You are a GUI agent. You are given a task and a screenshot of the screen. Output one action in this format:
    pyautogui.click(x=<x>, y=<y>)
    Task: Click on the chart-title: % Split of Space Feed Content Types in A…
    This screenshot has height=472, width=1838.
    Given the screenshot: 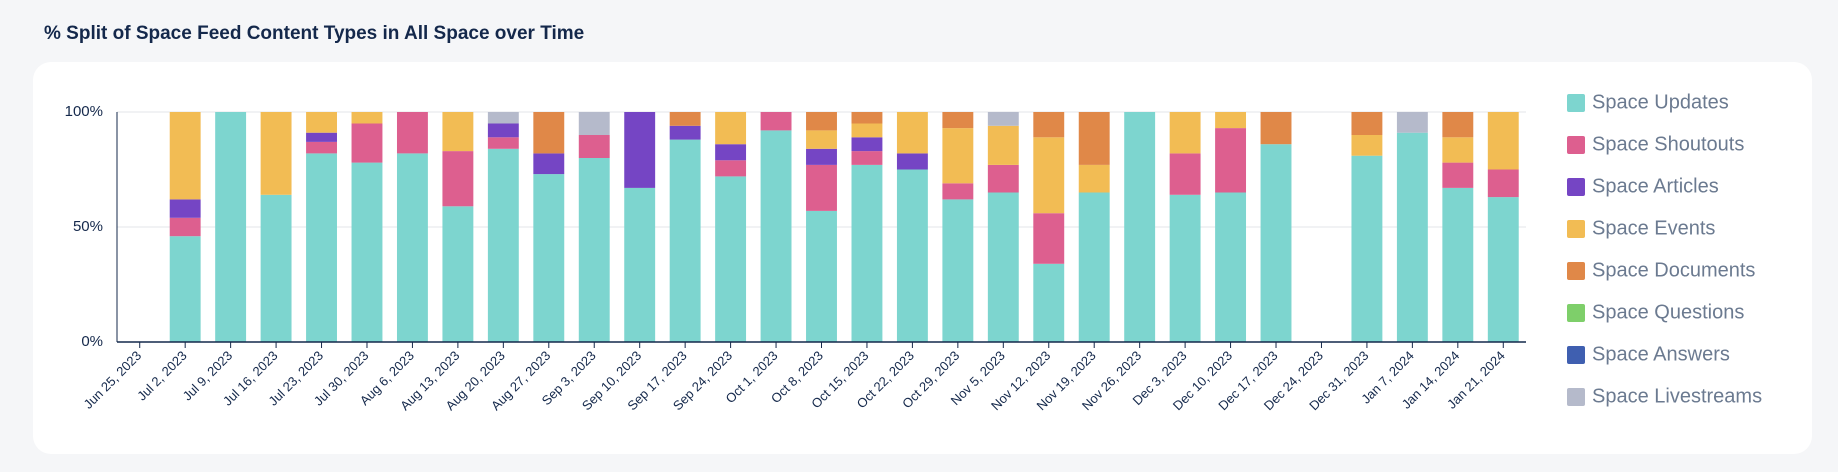 What is the action you would take?
    pyautogui.click(x=314, y=33)
    